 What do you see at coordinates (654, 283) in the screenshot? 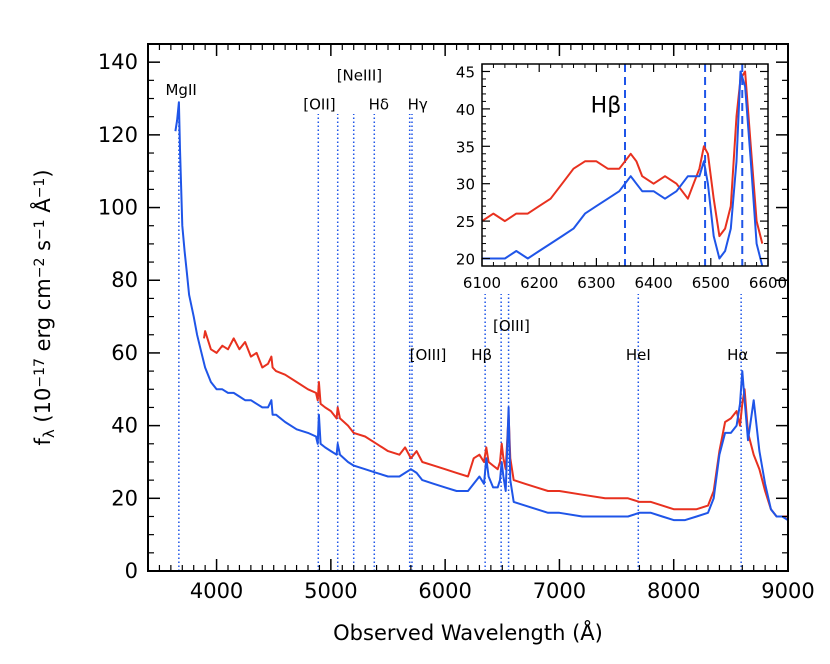
I see `inset-x-tick-label: 6400` at bounding box center [654, 283].